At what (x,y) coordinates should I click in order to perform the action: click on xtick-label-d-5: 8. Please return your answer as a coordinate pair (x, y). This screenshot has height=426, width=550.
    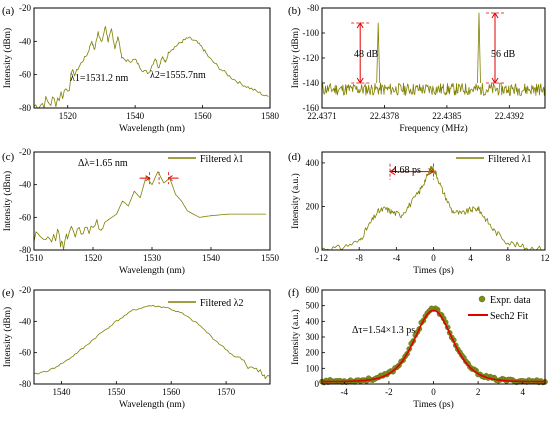
    Looking at the image, I should click on (508, 258).